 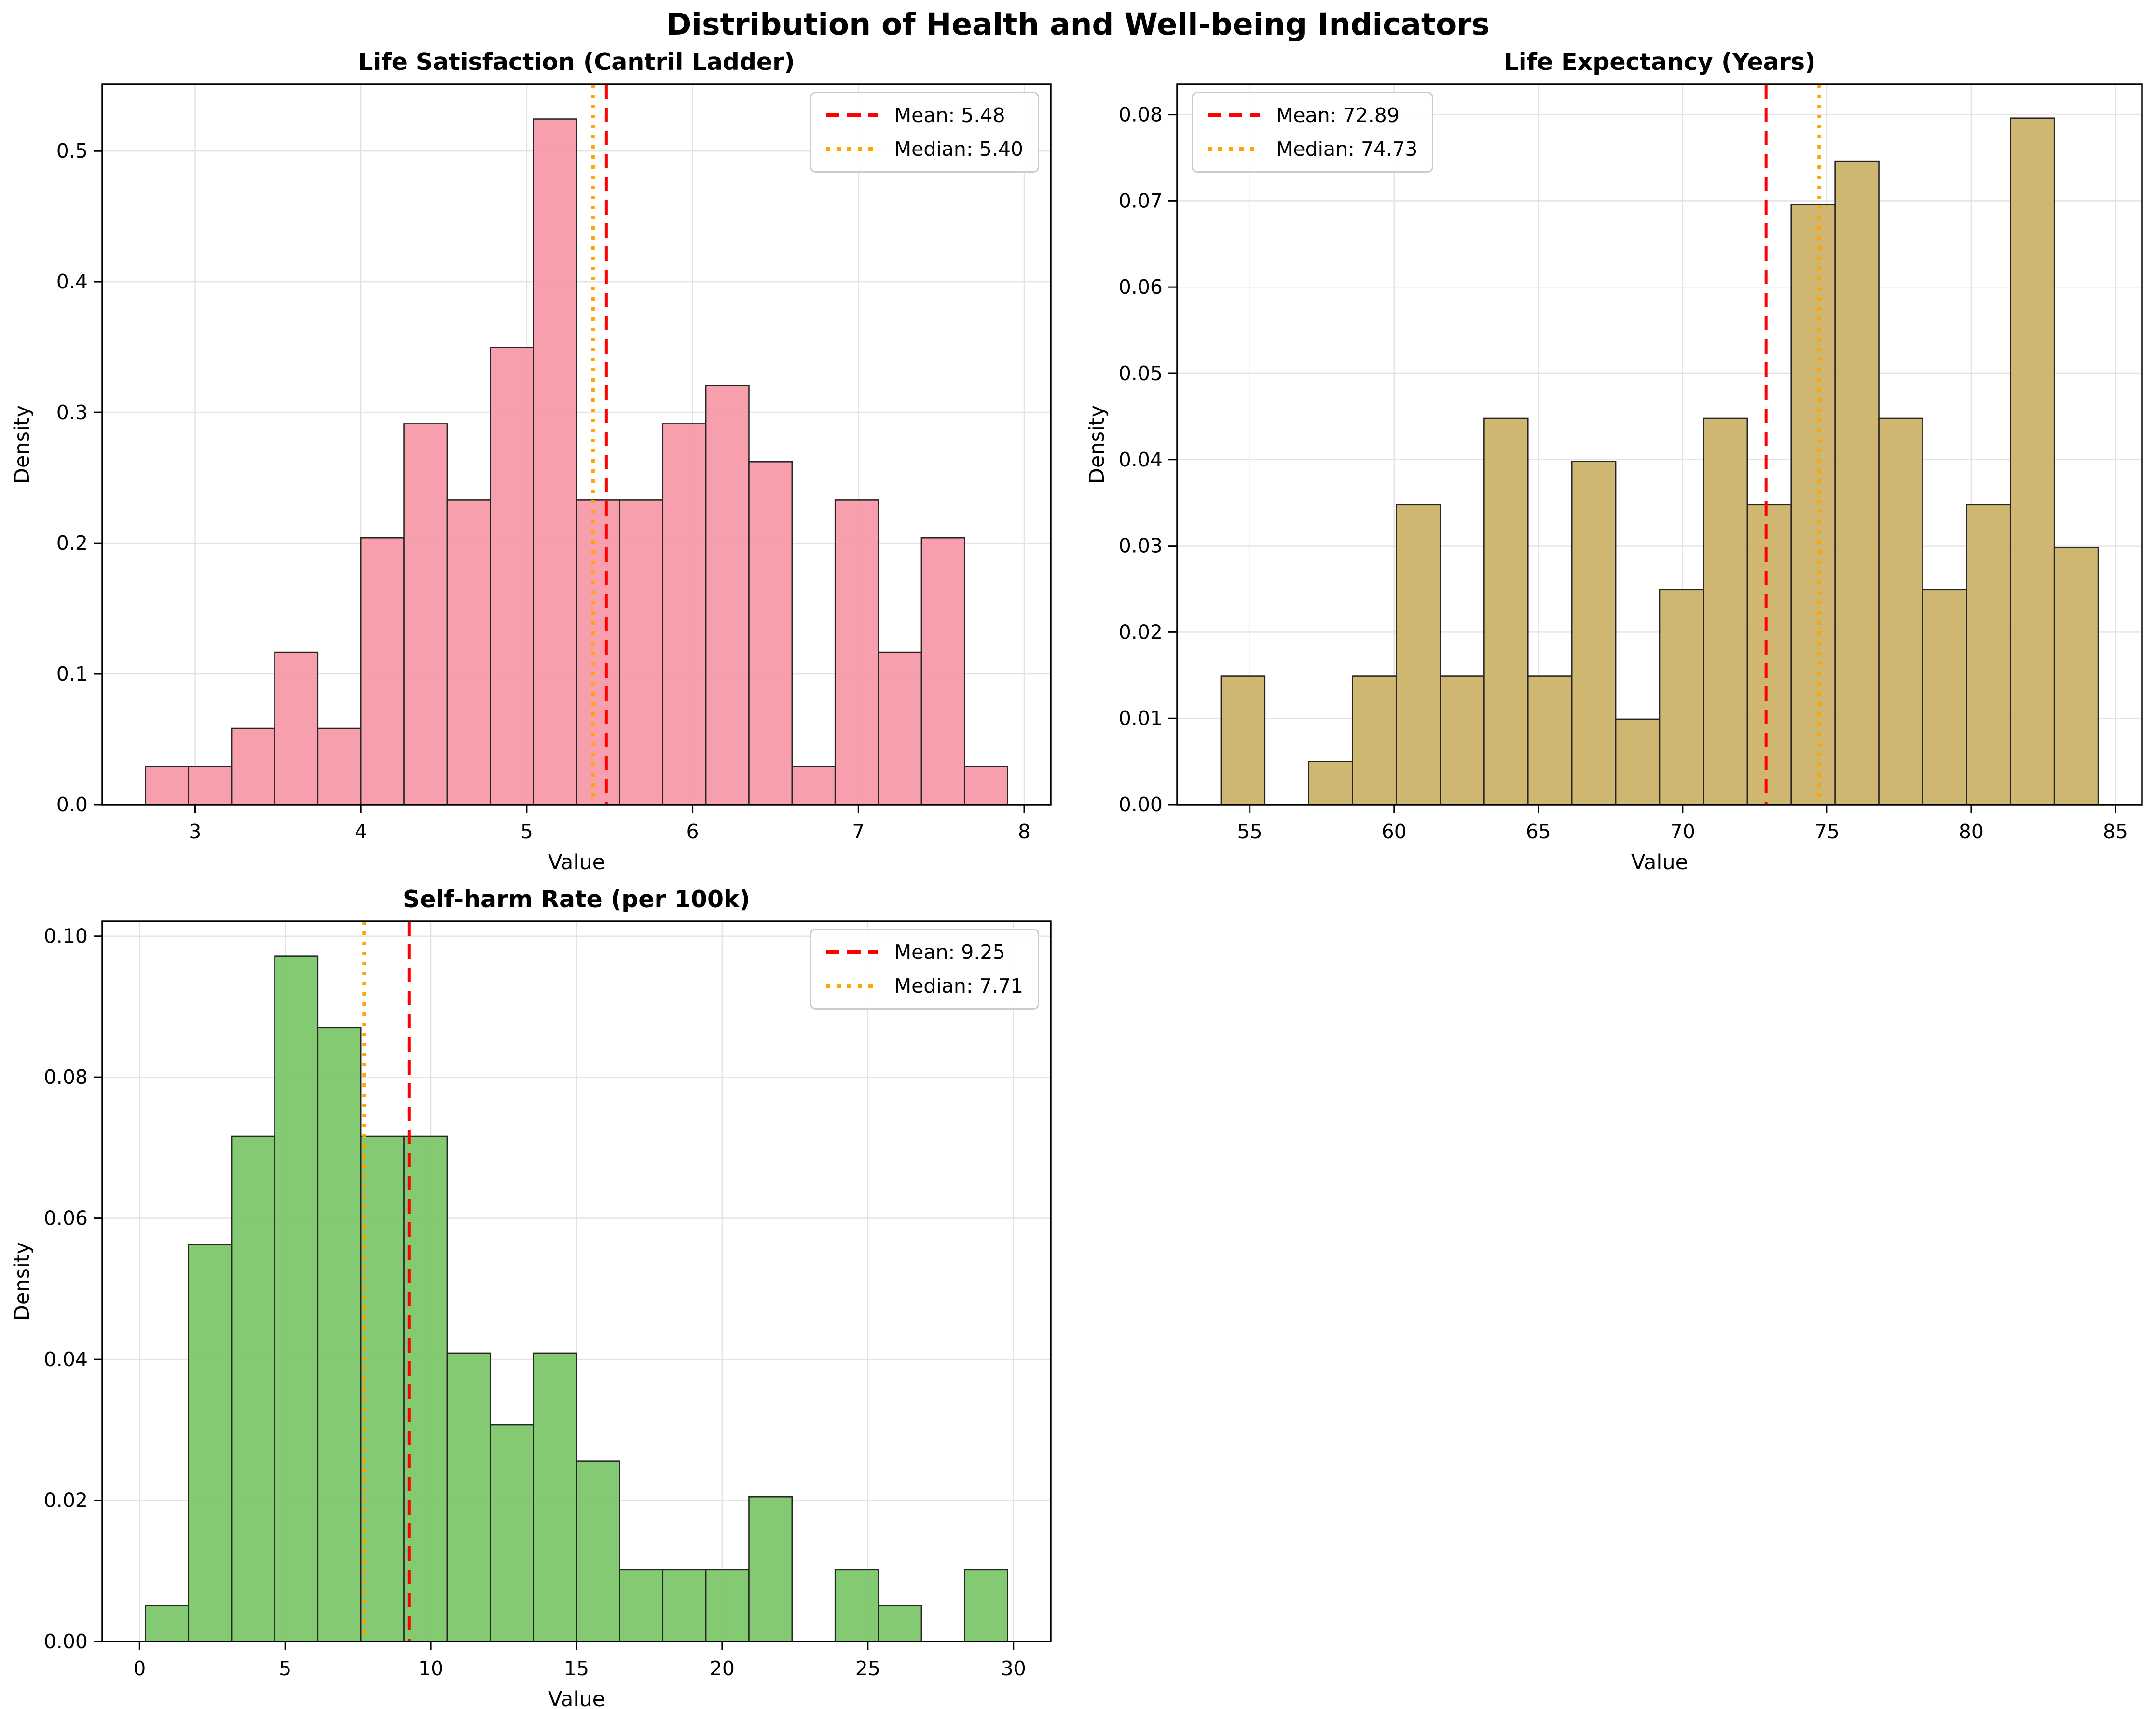 What do you see at coordinates (72, 281) in the screenshot?
I see `y-tick-label: 0.4` at bounding box center [72, 281].